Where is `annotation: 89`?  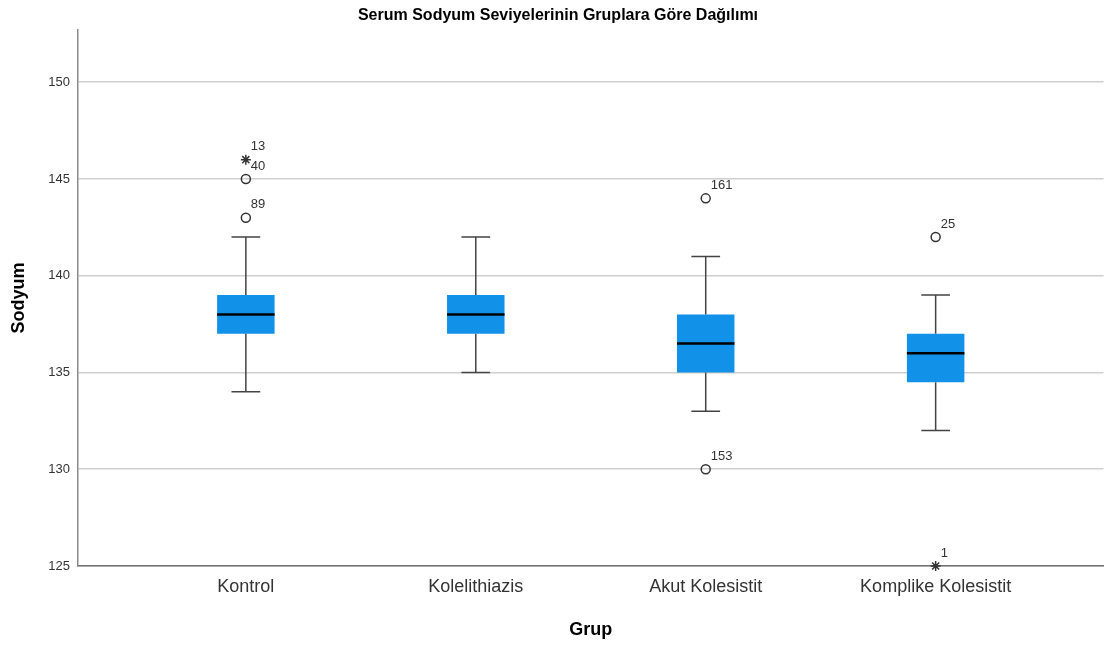 annotation: 89 is located at coordinates (258, 204).